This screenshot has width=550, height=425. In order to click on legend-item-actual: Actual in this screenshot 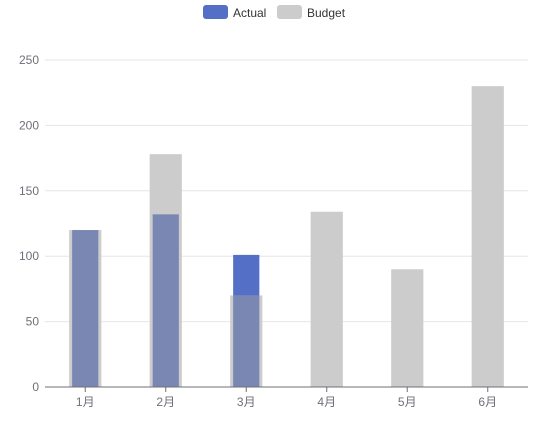, I will do `click(234, 12)`.